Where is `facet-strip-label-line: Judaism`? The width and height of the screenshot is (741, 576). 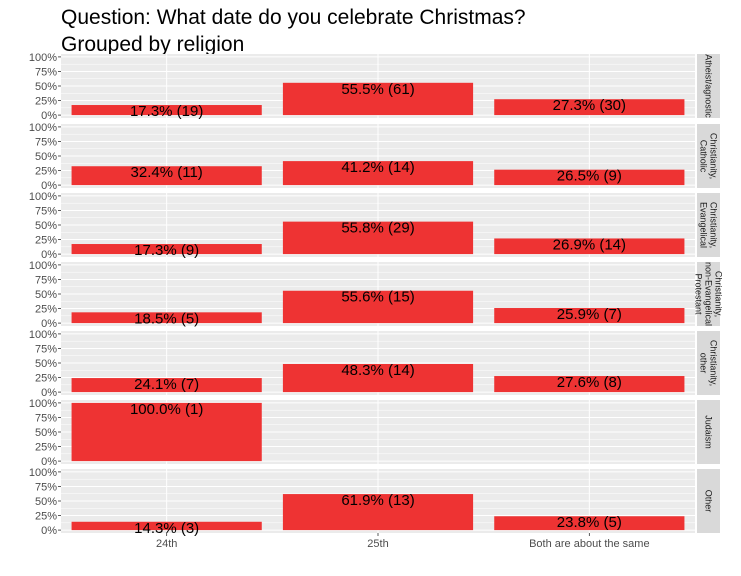
facet-strip-label-line: Judaism is located at coordinates (709, 432).